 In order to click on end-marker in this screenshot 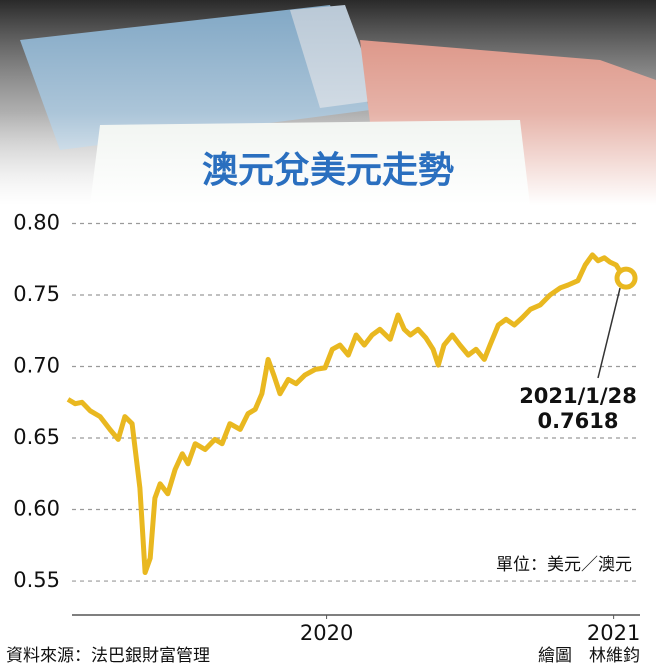, I will do `click(626, 278)`.